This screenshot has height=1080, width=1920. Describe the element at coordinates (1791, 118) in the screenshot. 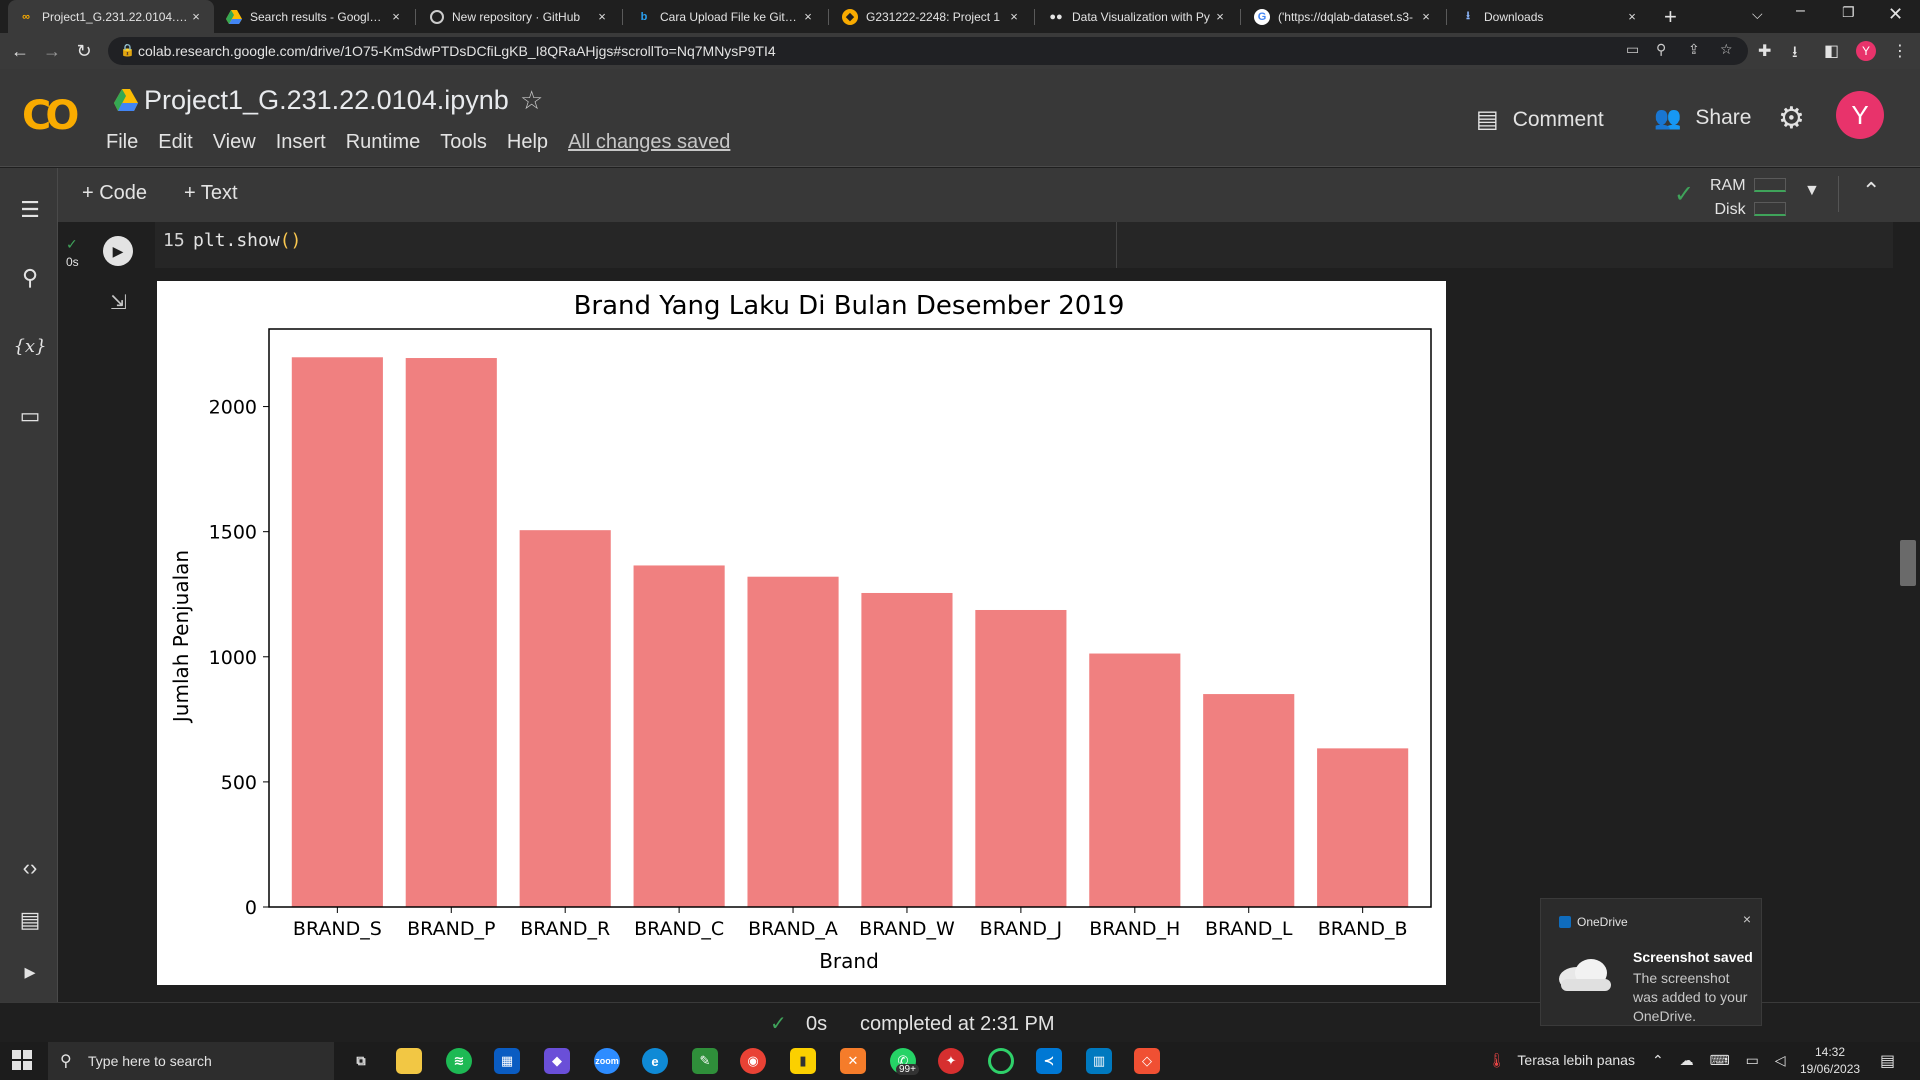

I see `gear-icon: ⚙` at that location.